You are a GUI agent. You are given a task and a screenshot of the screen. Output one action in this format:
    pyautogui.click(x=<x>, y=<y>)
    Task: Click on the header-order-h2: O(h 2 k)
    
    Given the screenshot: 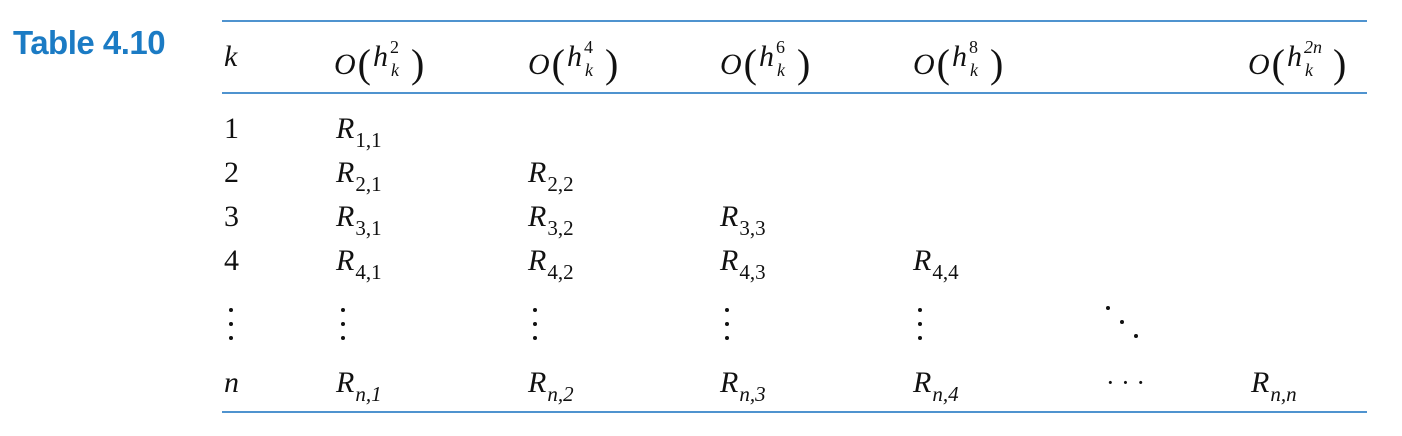 What is the action you would take?
    pyautogui.click(x=380, y=60)
    